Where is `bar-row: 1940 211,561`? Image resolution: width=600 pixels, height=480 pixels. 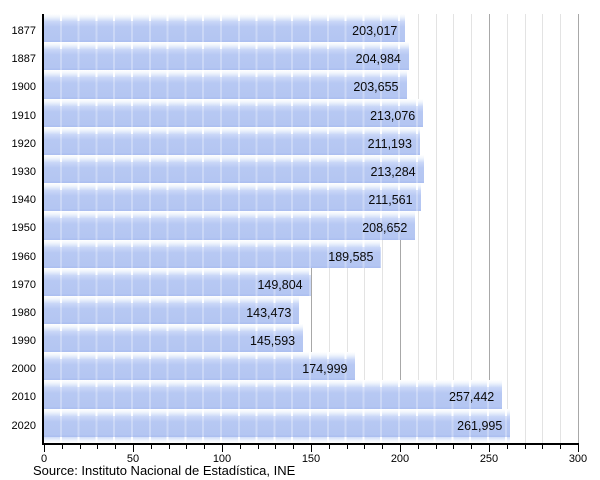
bar-row: 1940 211,561 is located at coordinates (295, 197).